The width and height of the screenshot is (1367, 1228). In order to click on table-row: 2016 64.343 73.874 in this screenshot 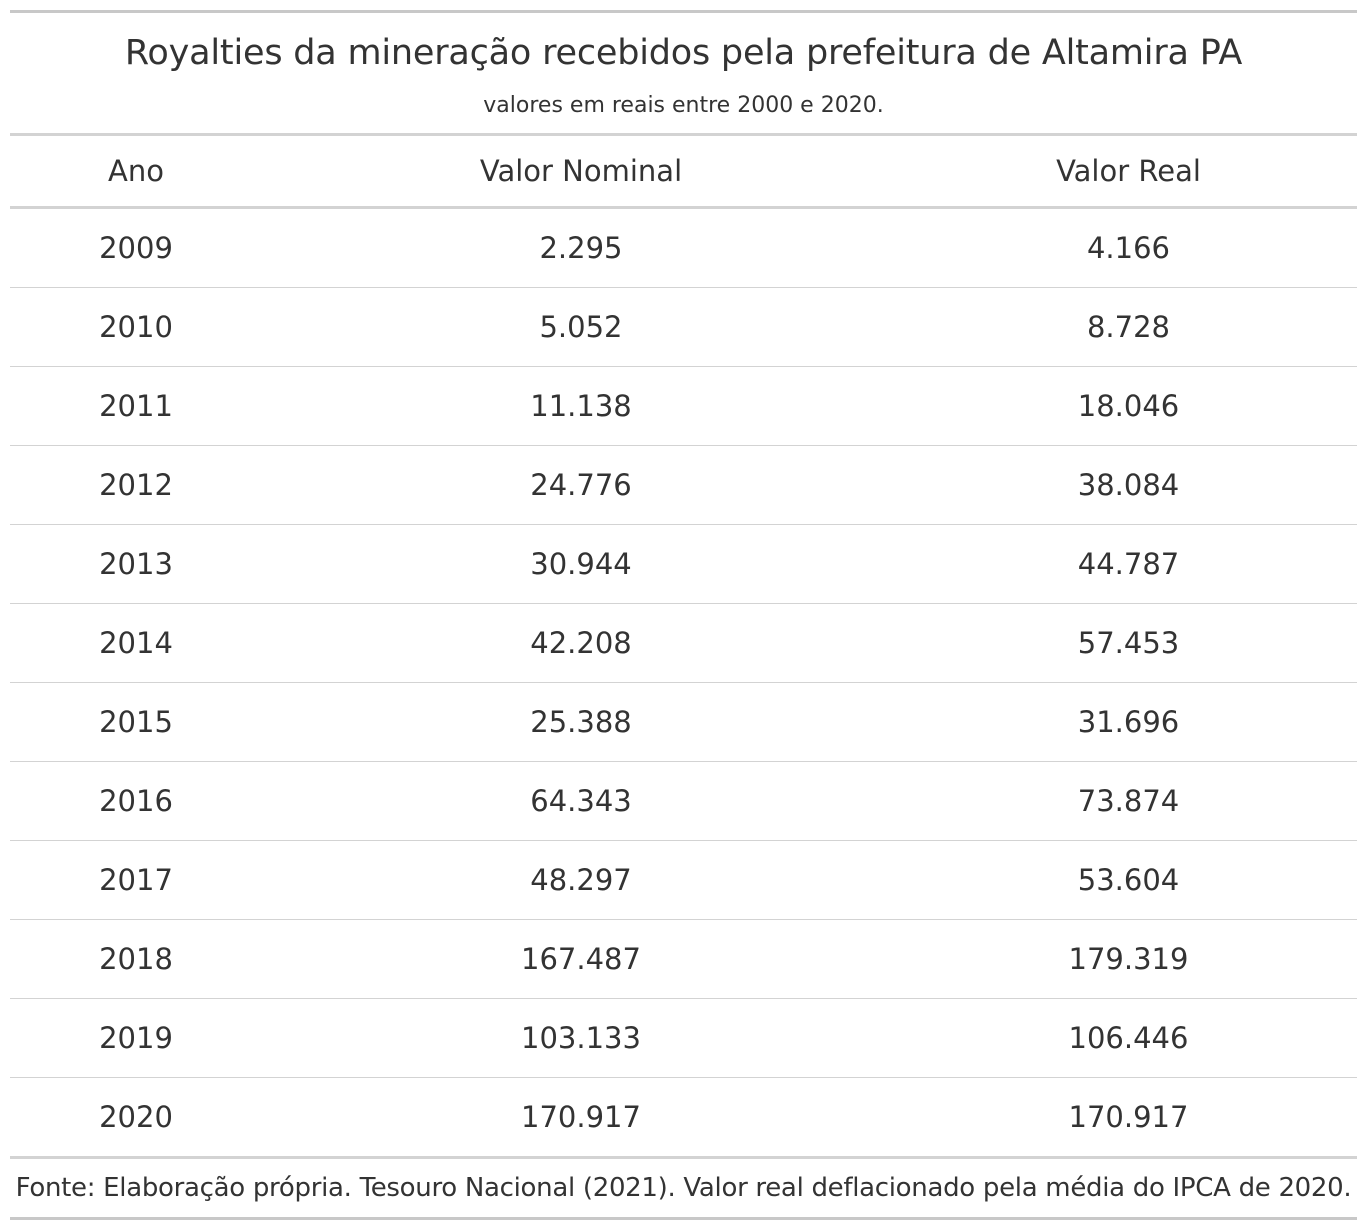, I will do `click(683, 801)`.